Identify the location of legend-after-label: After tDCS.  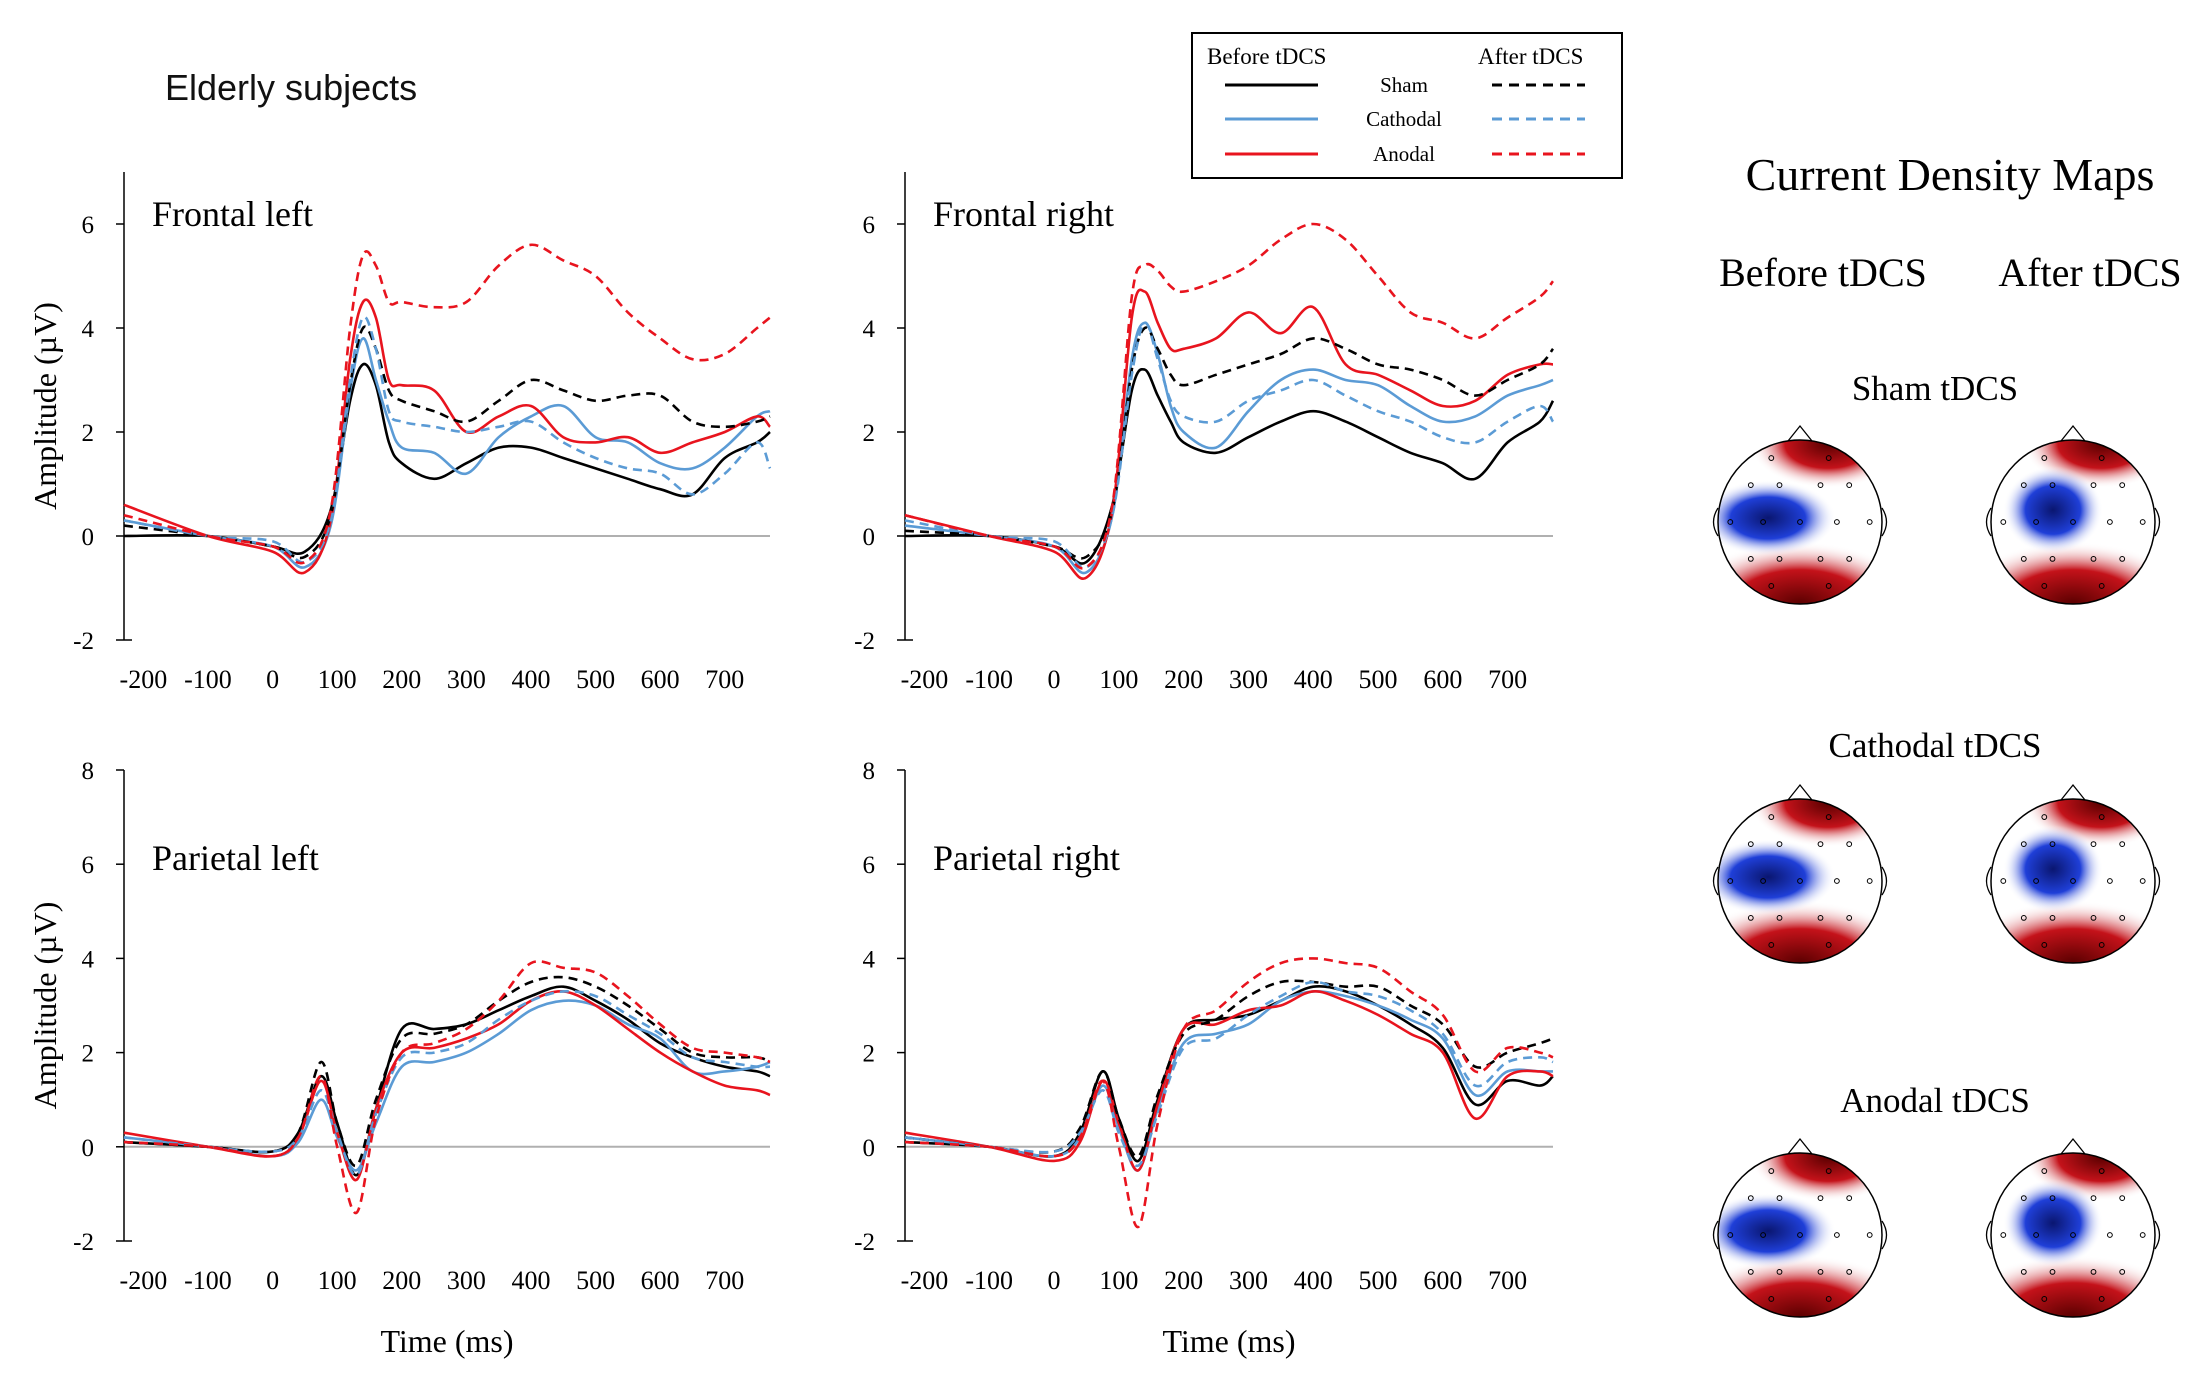
(1530, 56).